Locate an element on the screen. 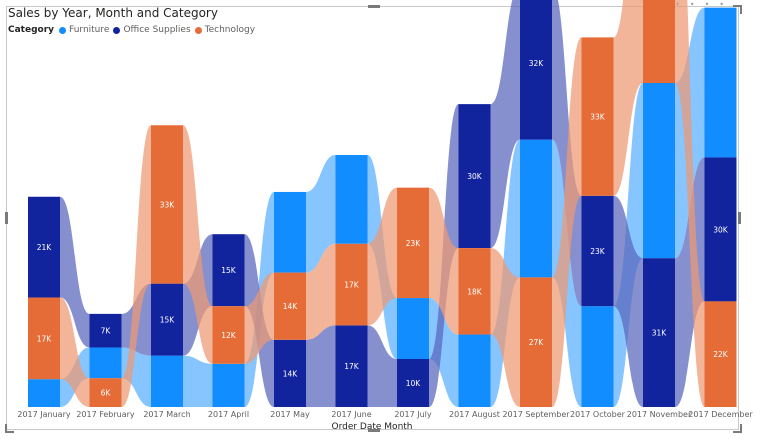 The height and width of the screenshot is (441, 768). data-label: 17K is located at coordinates (45, 338).